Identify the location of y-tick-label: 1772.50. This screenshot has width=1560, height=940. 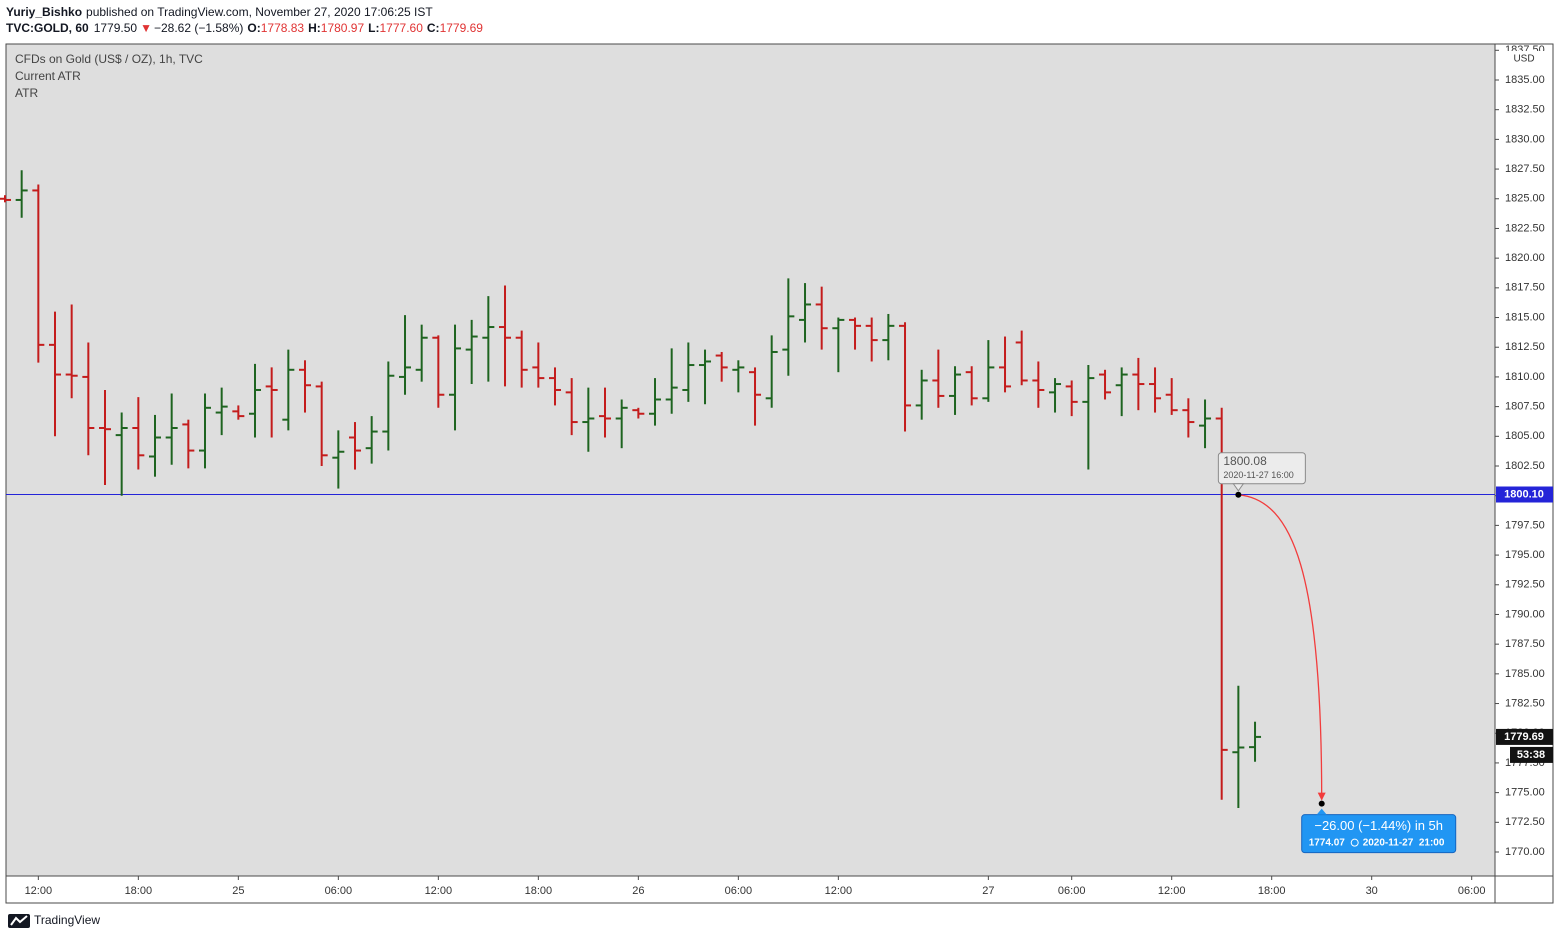
(1525, 822).